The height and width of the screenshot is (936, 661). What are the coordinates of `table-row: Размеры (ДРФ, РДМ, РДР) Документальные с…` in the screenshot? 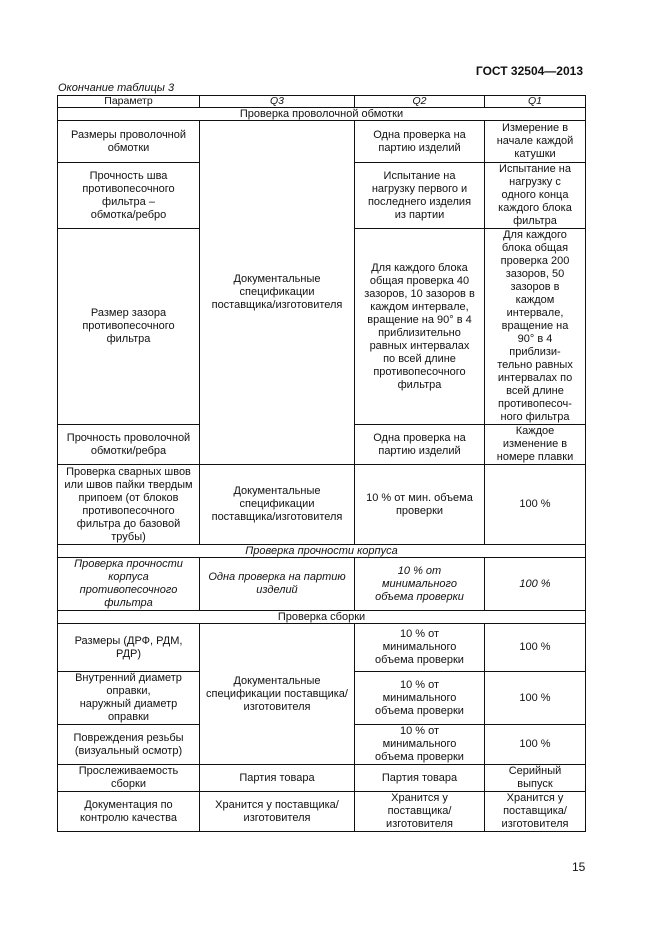 It's located at (321, 694).